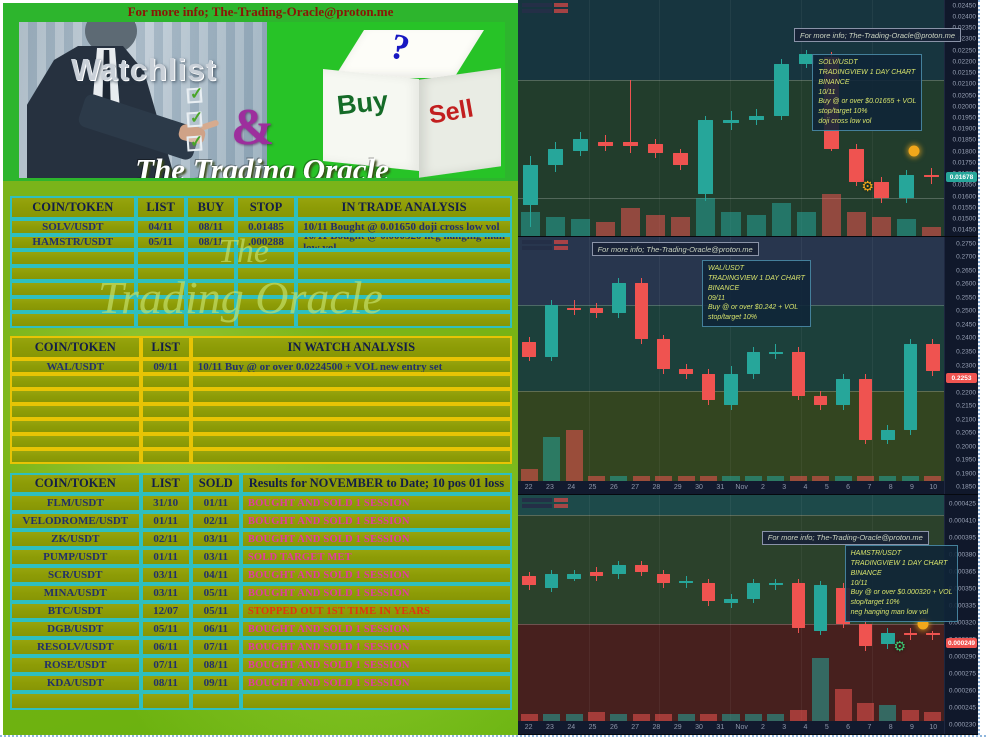 This screenshot has width=986, height=743. What do you see at coordinates (362, 103) in the screenshot?
I see `buy-label: Buy` at bounding box center [362, 103].